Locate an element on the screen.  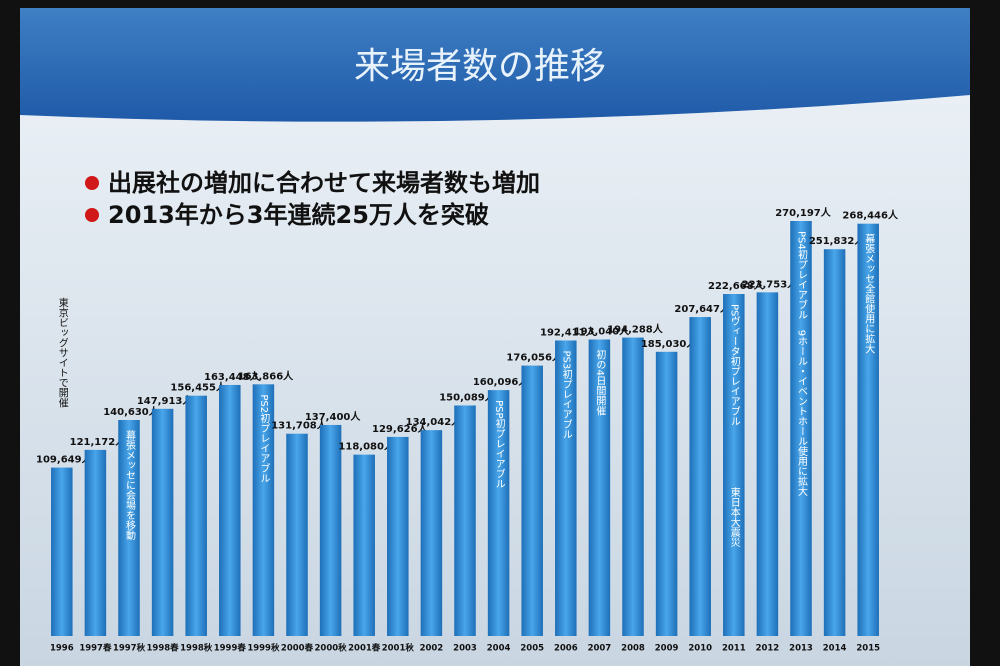
bar-note: 初の4日間開催 is located at coordinates (600, 382).